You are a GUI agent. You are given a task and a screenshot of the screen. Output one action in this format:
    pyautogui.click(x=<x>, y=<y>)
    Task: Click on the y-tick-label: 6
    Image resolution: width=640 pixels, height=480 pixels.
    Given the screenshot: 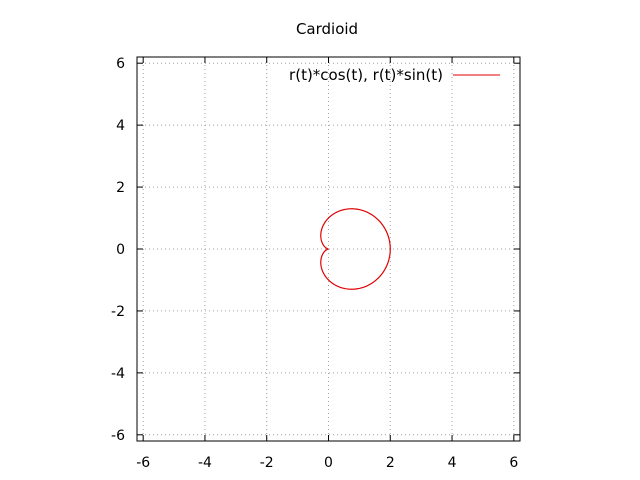 What is the action you would take?
    pyautogui.click(x=120, y=64)
    